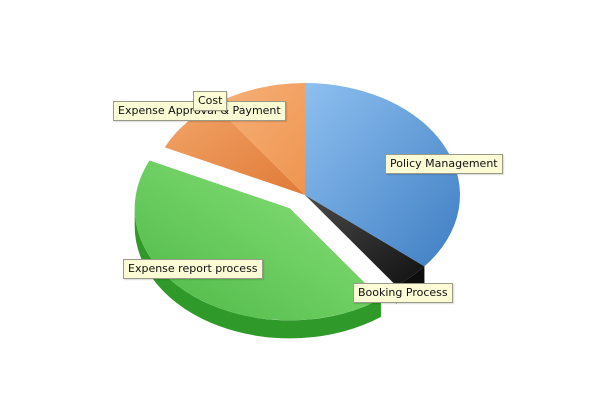 This screenshot has width=600, height=400. Describe the element at coordinates (444, 164) in the screenshot. I see `label-policy-management: Policy Management` at that location.